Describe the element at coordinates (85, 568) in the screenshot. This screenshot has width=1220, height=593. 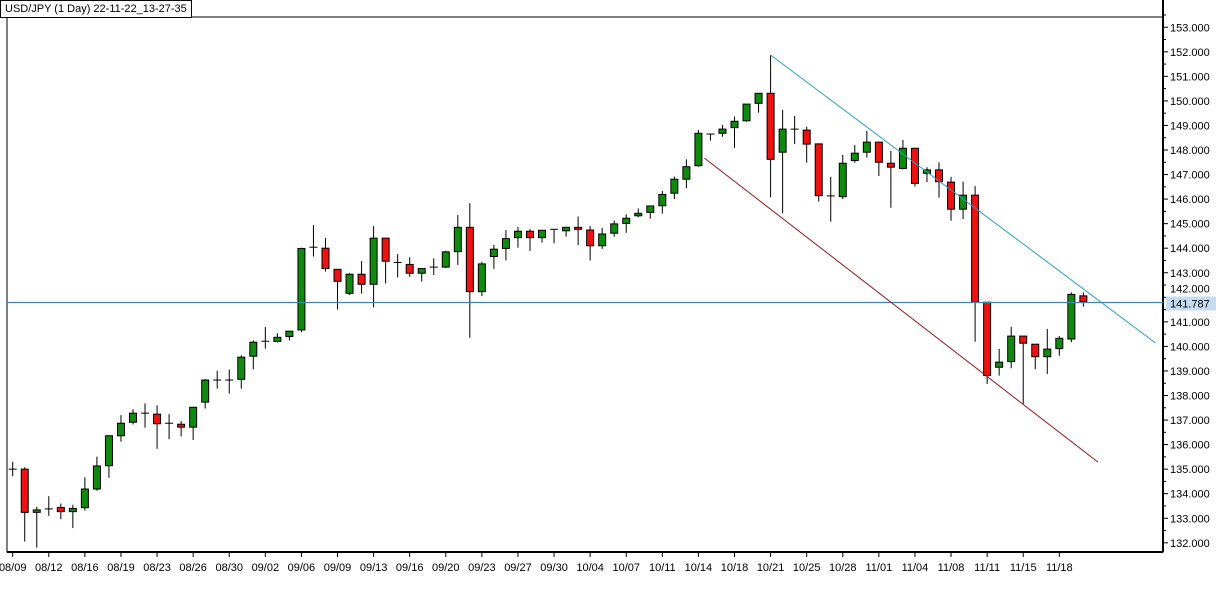
I see `x-tick-label: 08/16` at that location.